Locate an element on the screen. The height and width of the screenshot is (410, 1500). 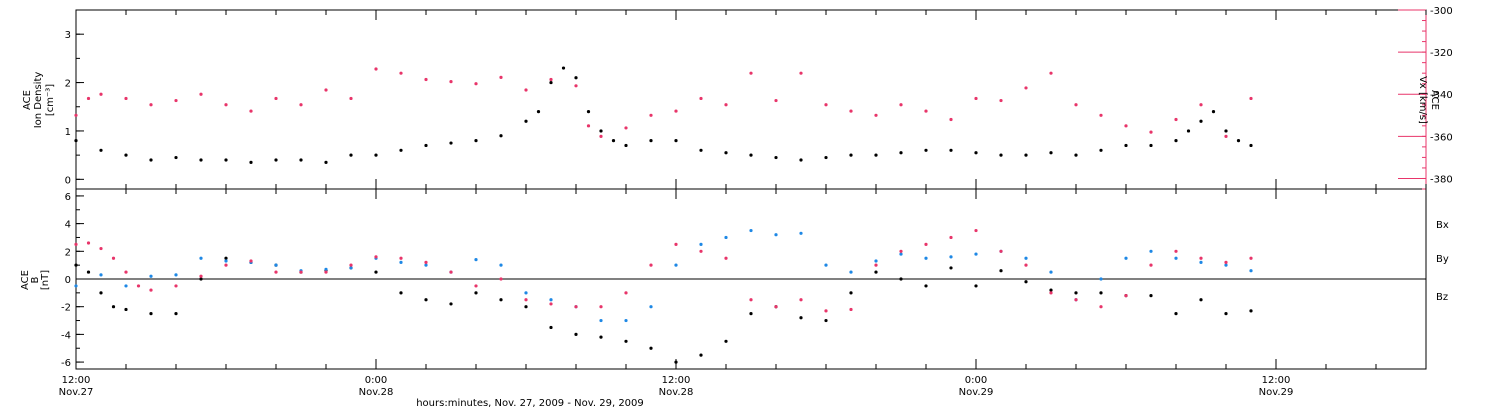
x-tick-label-time: 0:00 is located at coordinates (976, 380).